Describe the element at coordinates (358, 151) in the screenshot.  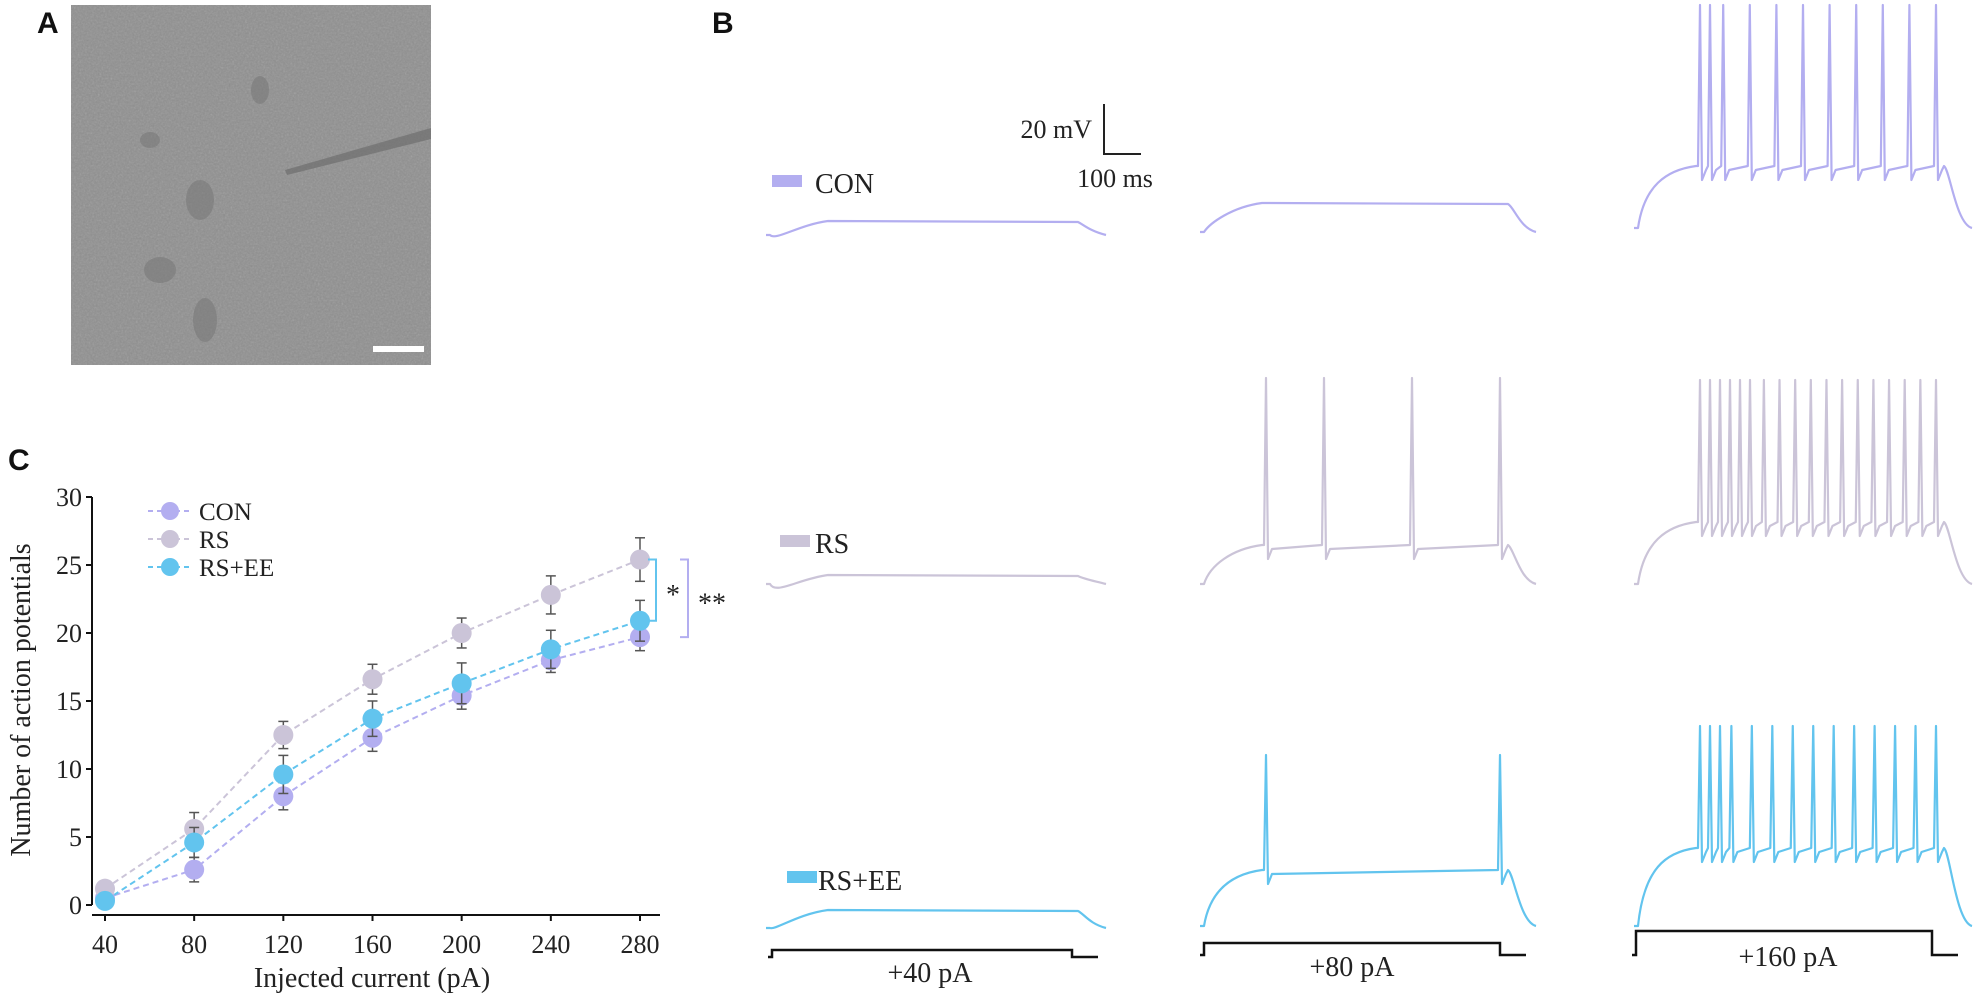
I see `patch-pipette` at that location.